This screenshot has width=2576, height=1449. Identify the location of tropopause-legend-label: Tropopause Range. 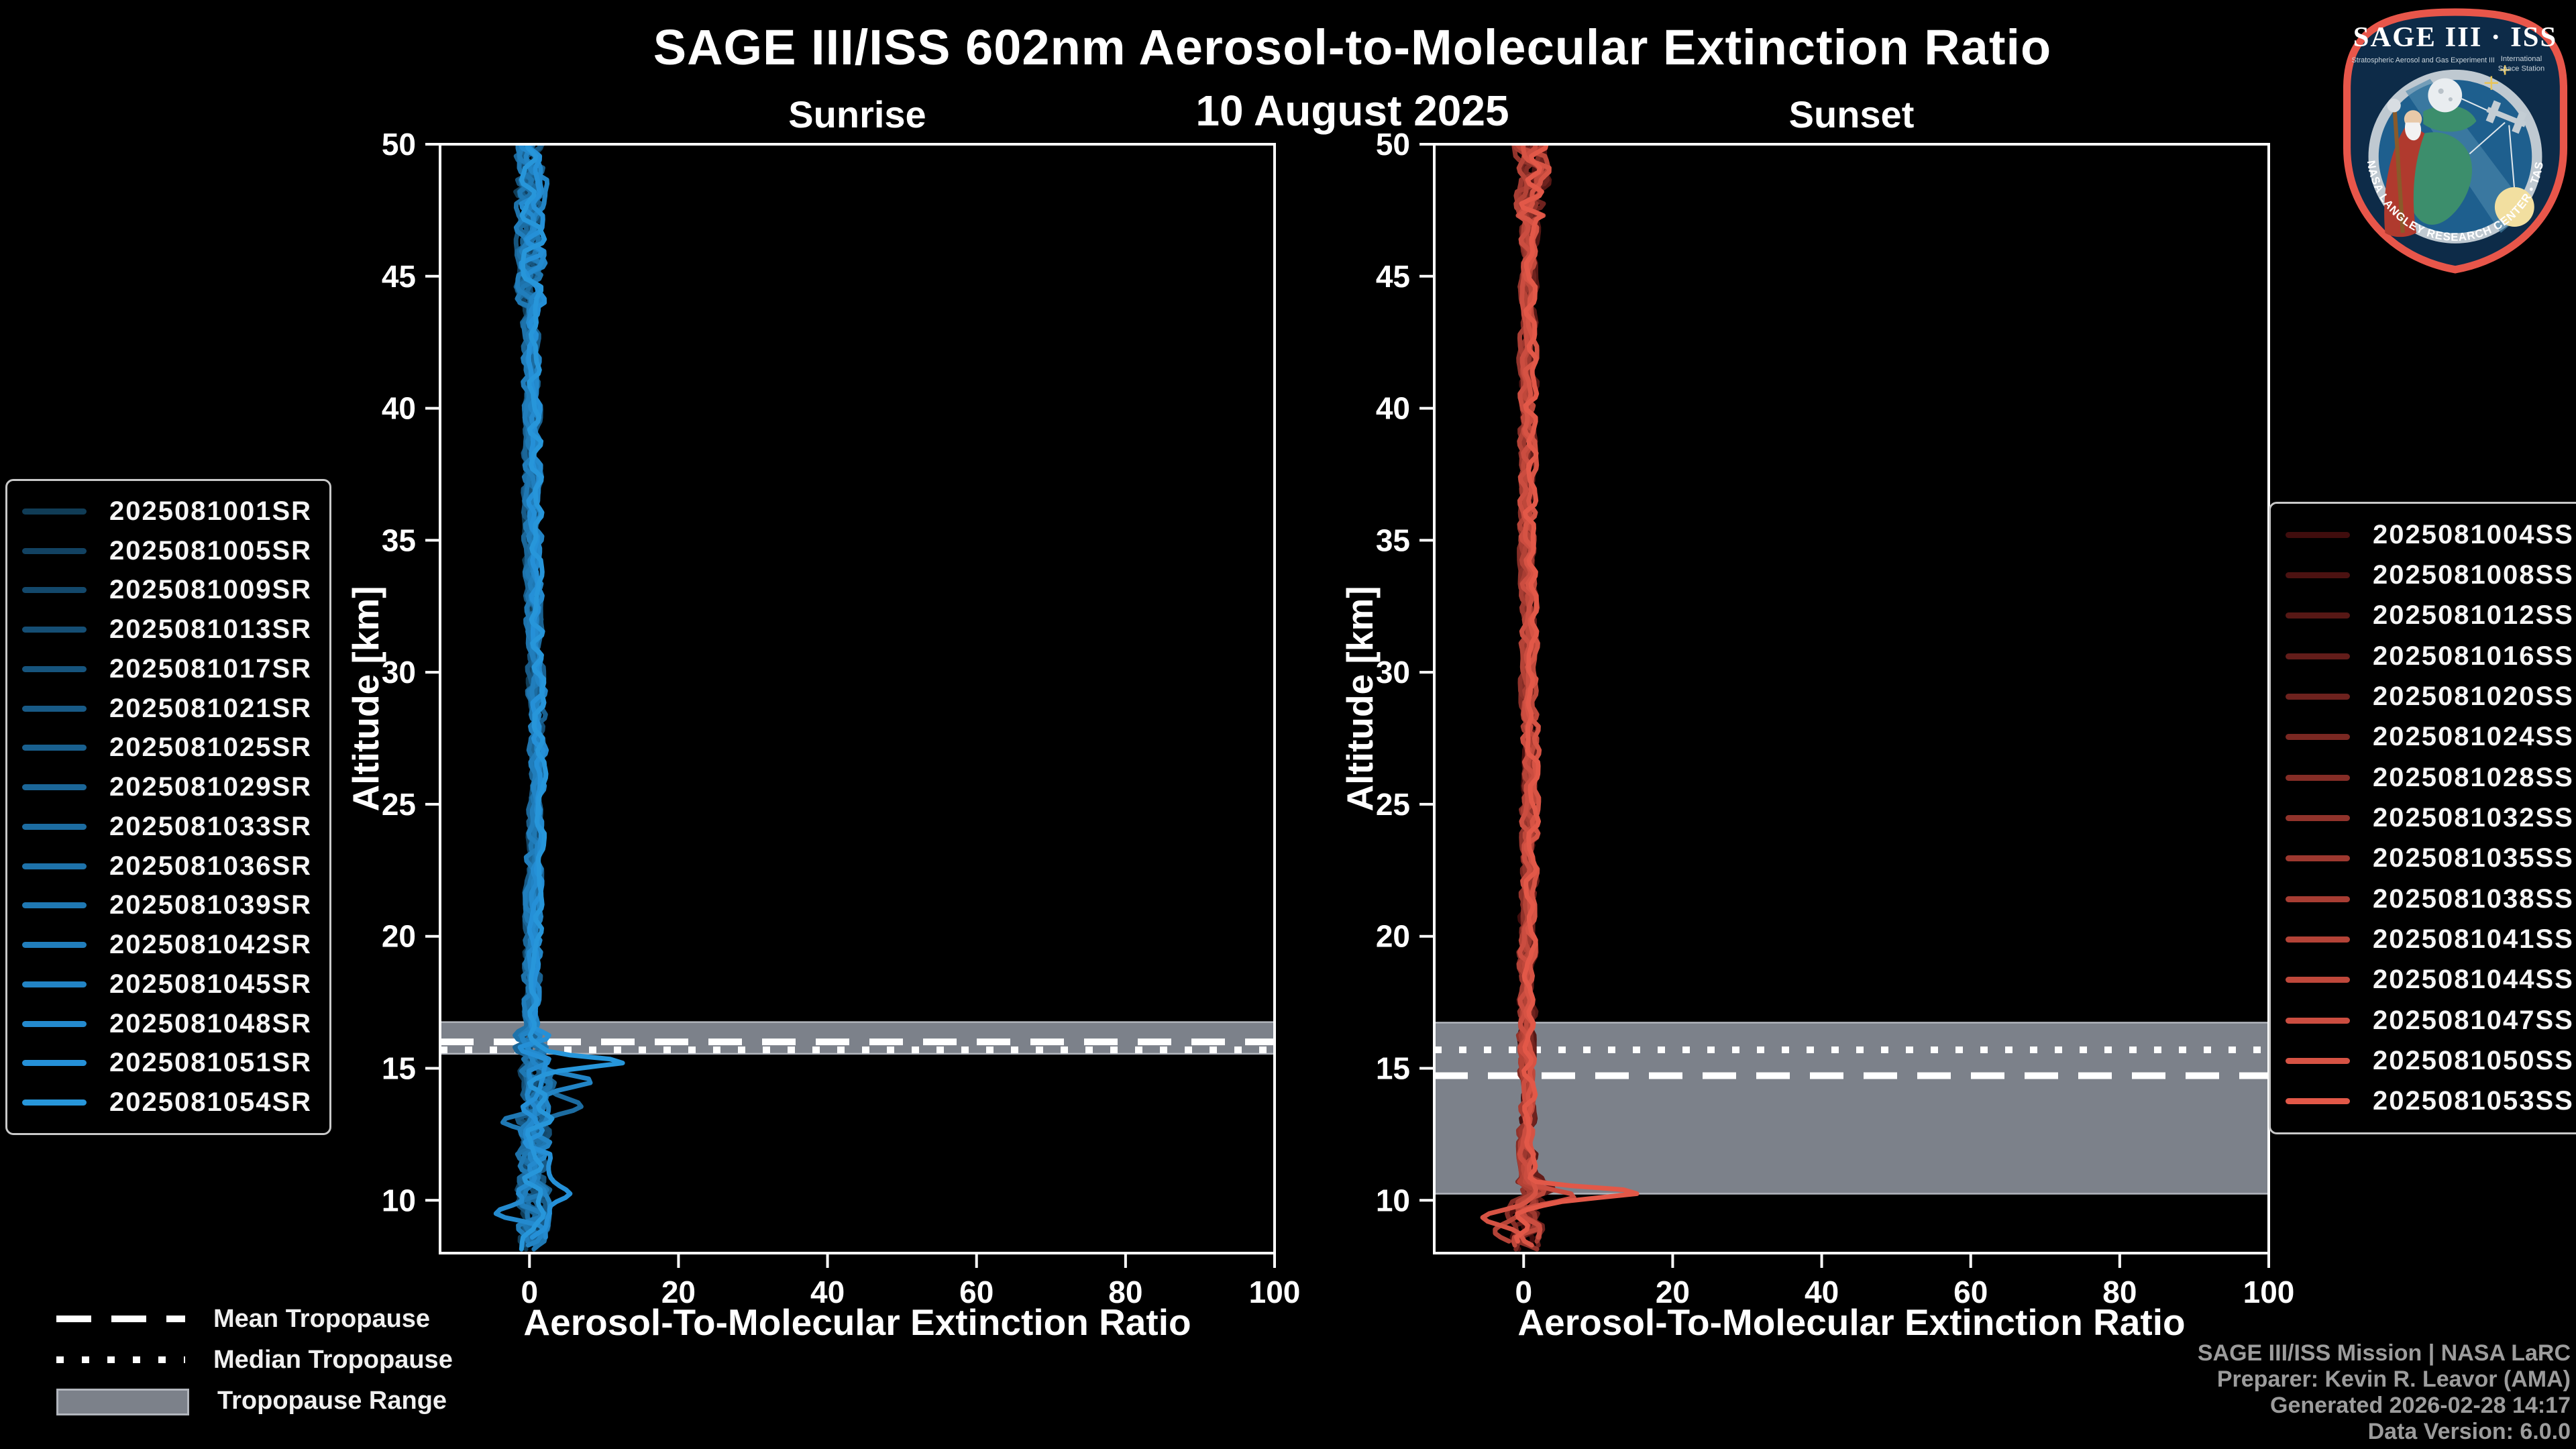
(332, 1400).